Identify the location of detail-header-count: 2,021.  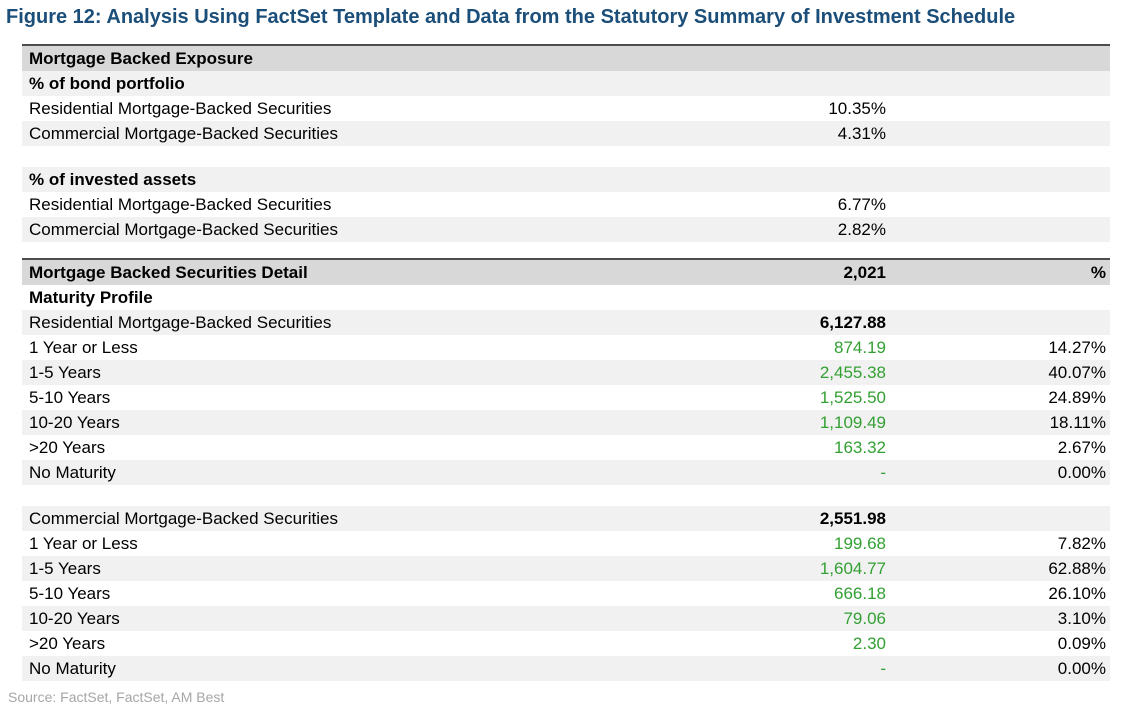
(864, 272).